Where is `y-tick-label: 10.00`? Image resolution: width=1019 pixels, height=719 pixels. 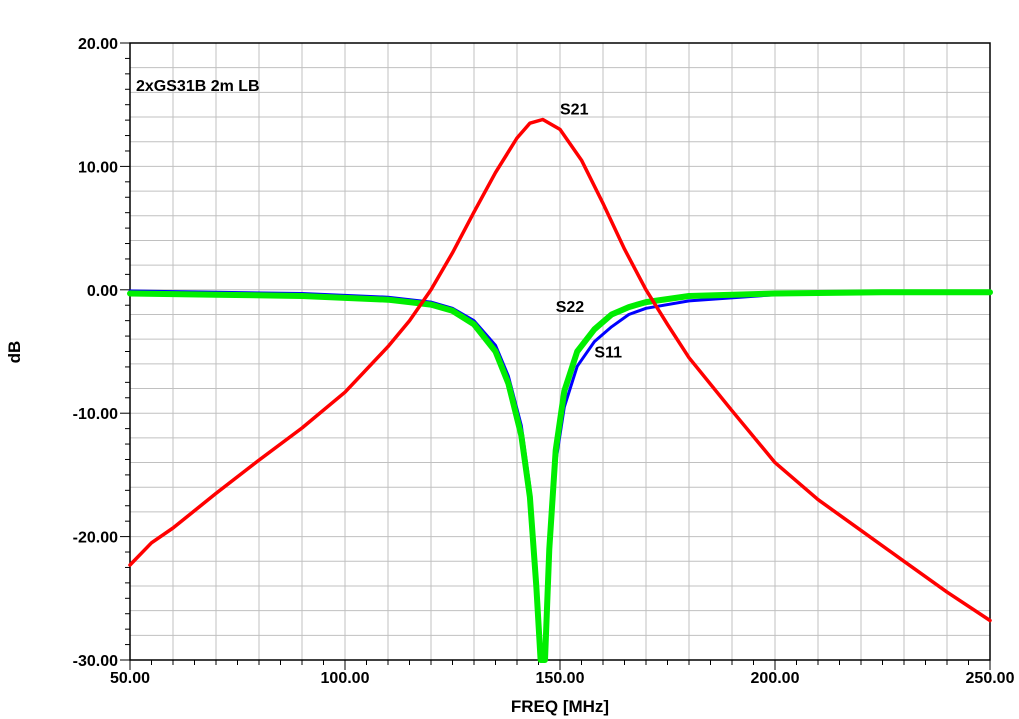
y-tick-label: 10.00 is located at coordinates (98, 167).